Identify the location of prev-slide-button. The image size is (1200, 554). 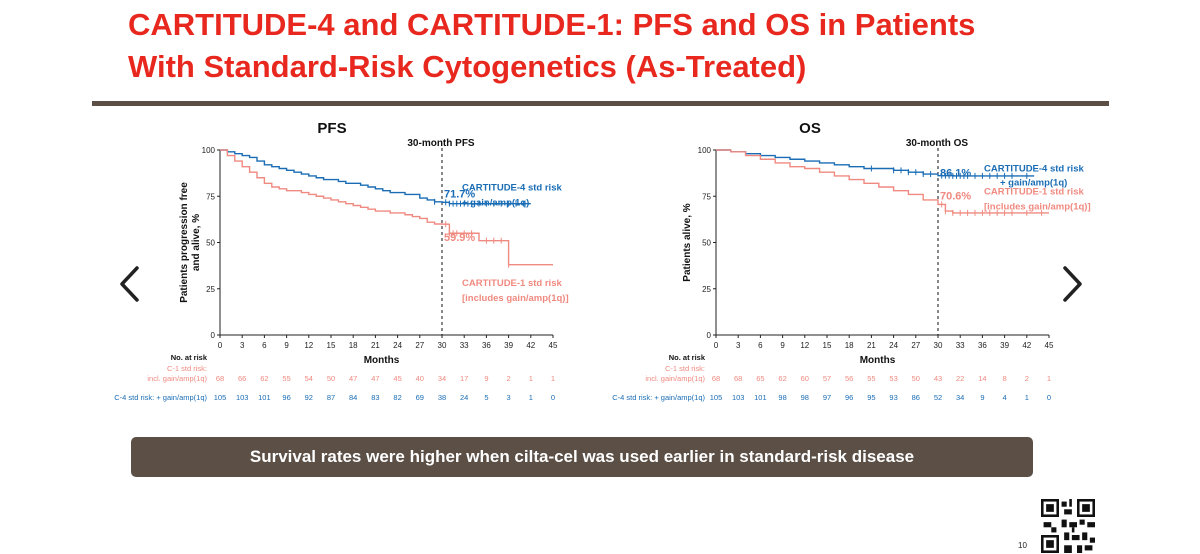
(130, 284).